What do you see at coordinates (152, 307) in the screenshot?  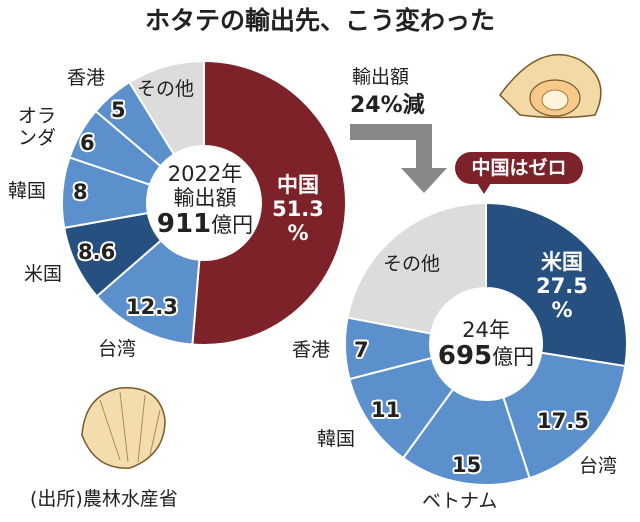 I see `value-taiwan-2022: 12.3` at bounding box center [152, 307].